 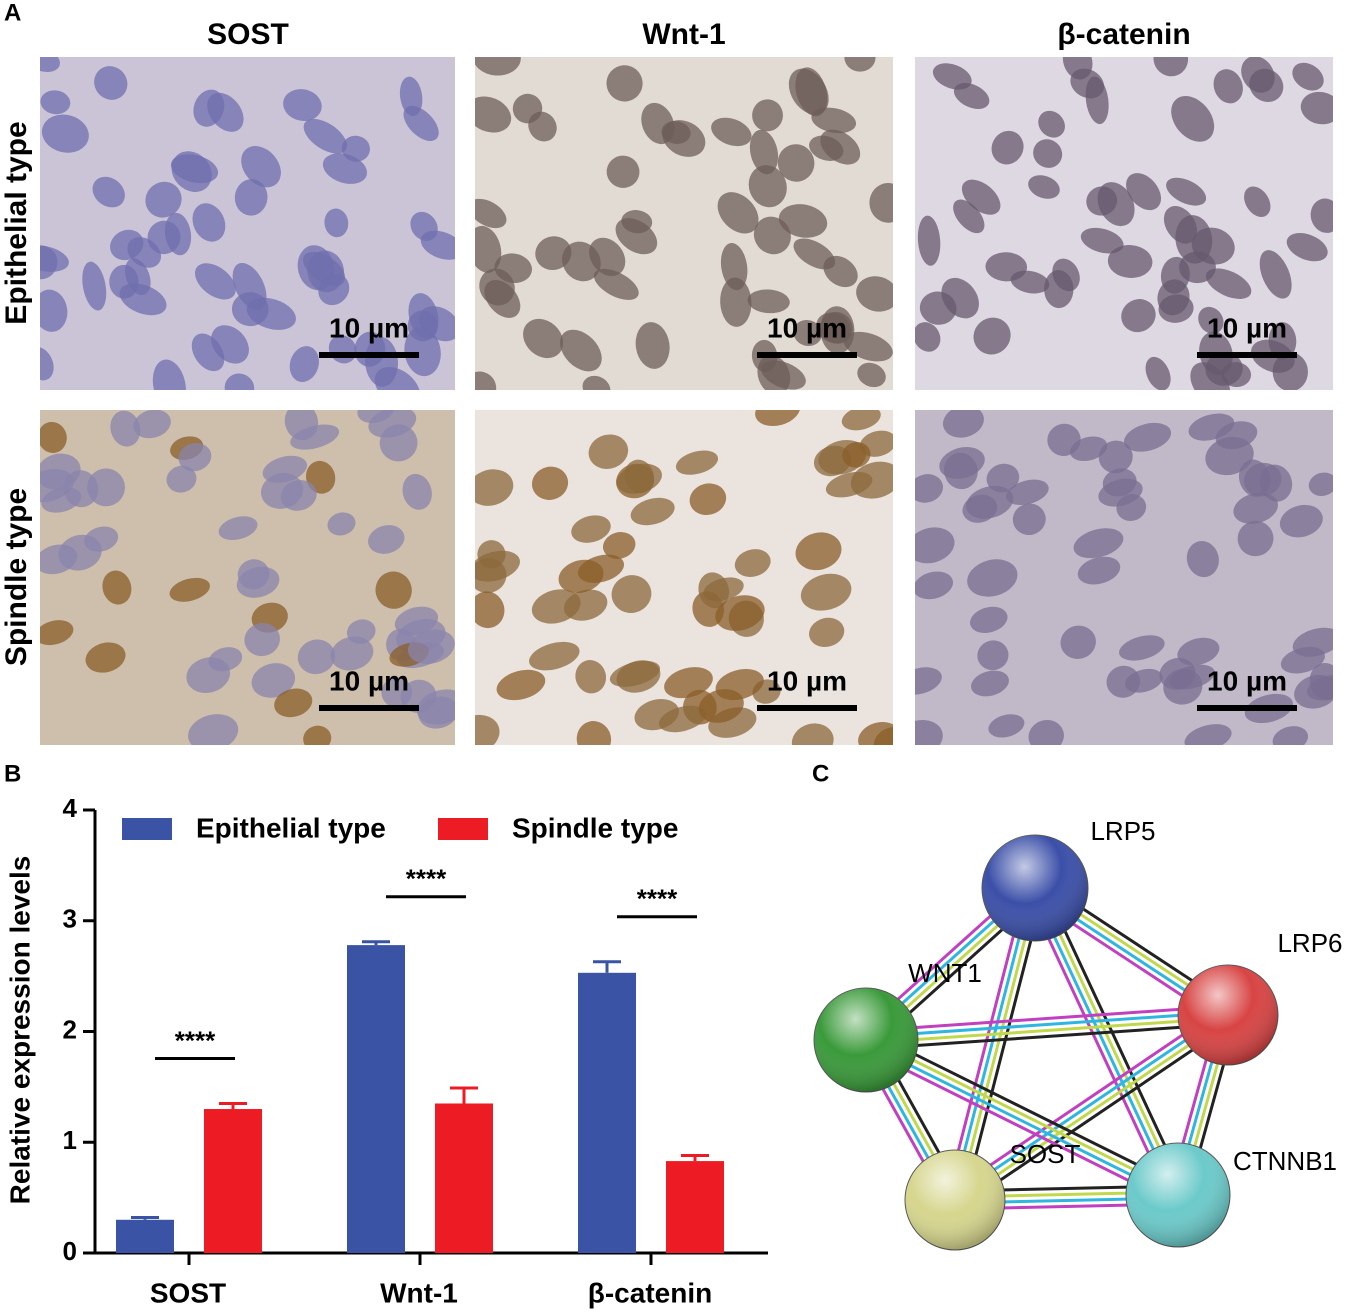 I want to click on significance-label: ****, so click(x=657, y=899).